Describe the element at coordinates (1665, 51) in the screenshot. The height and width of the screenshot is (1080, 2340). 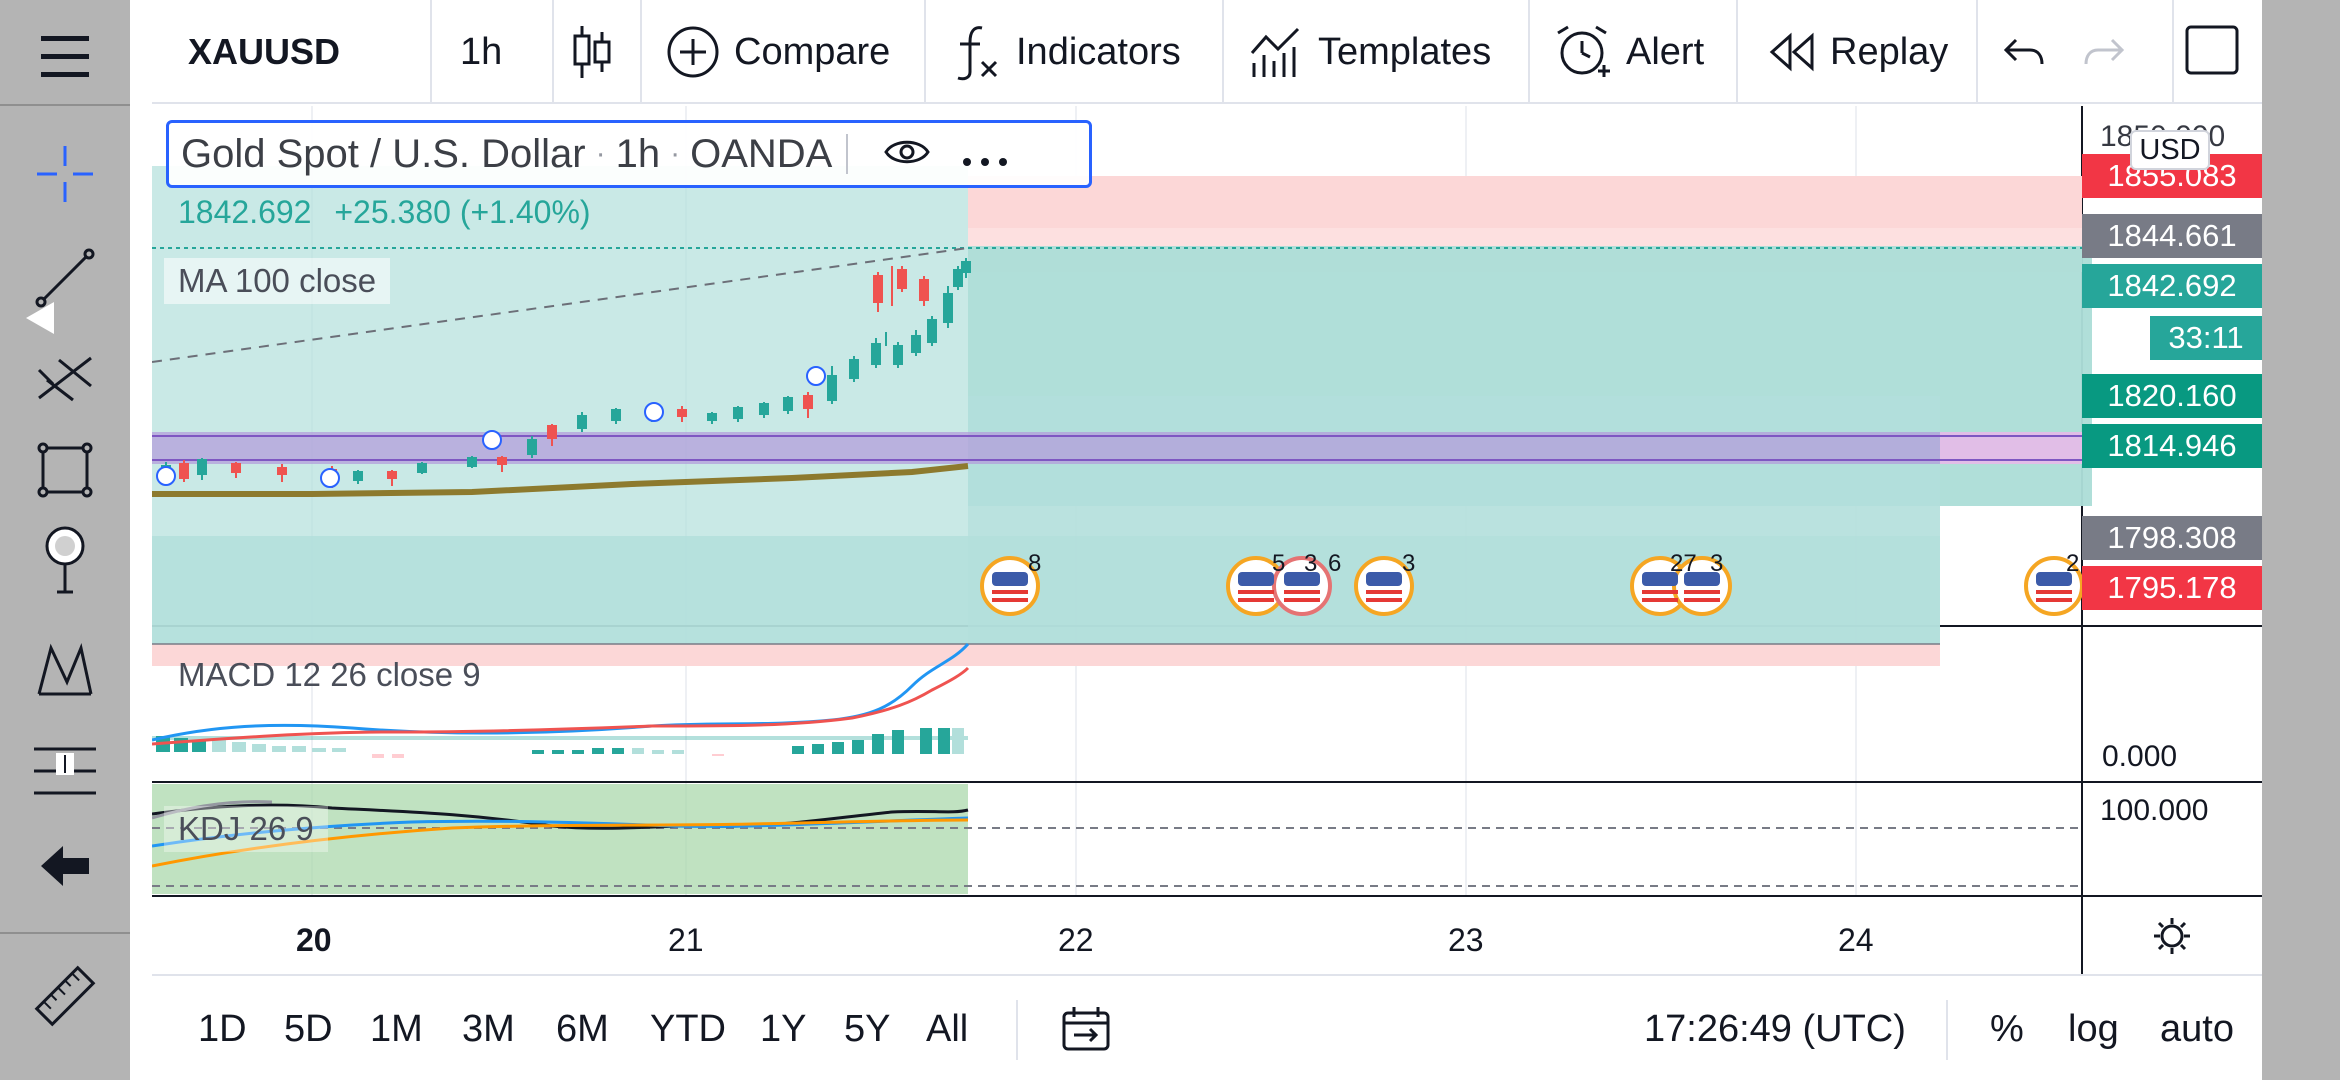
I see `alert-label: Alert` at that location.